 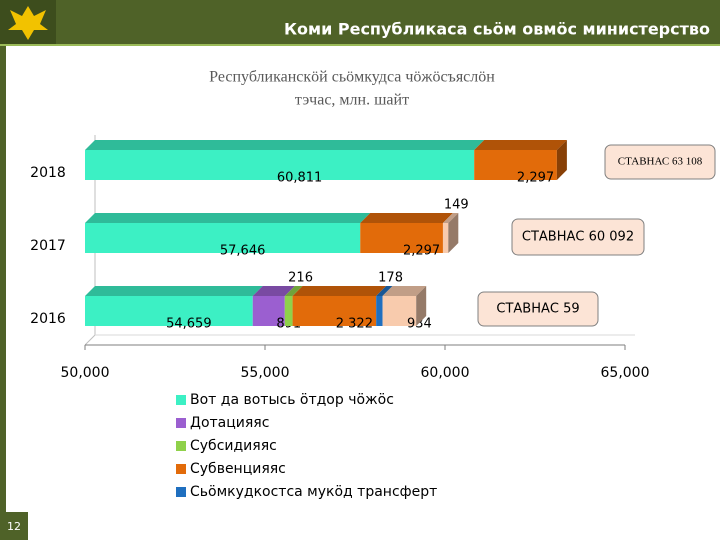 What do you see at coordinates (233, 446) in the screenshot?
I see `legend-label: Субсидияяс` at bounding box center [233, 446].